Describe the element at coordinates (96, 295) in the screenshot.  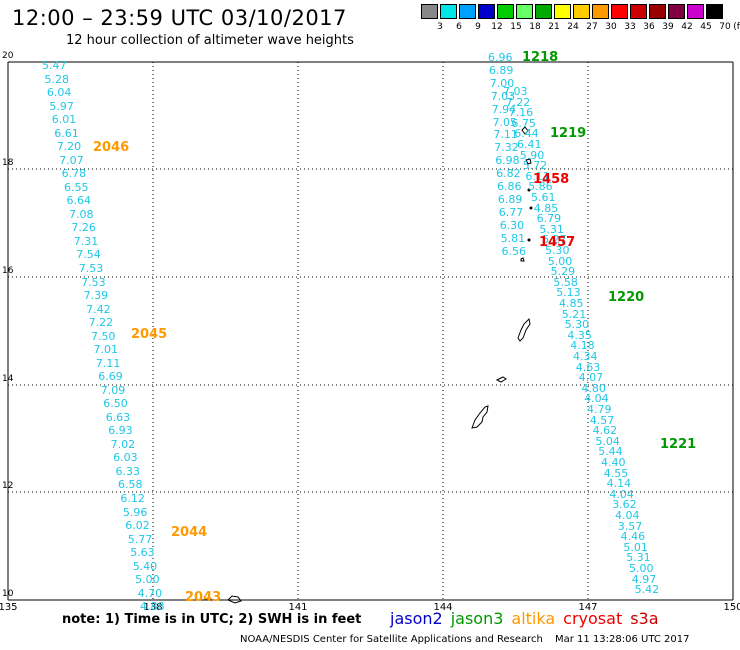
I see `wave-height-value: 7.39` at that location.